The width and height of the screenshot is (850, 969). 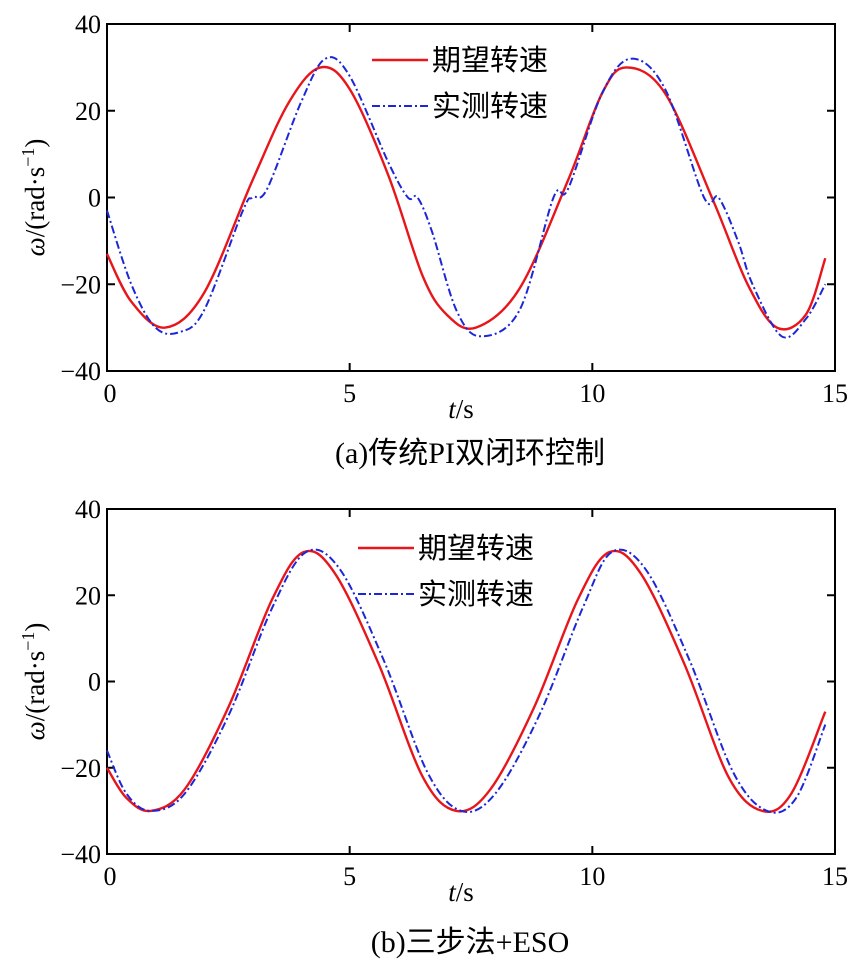 I want to click on panel-caption: (a)传统PI双闭环控制, so click(x=470, y=453).